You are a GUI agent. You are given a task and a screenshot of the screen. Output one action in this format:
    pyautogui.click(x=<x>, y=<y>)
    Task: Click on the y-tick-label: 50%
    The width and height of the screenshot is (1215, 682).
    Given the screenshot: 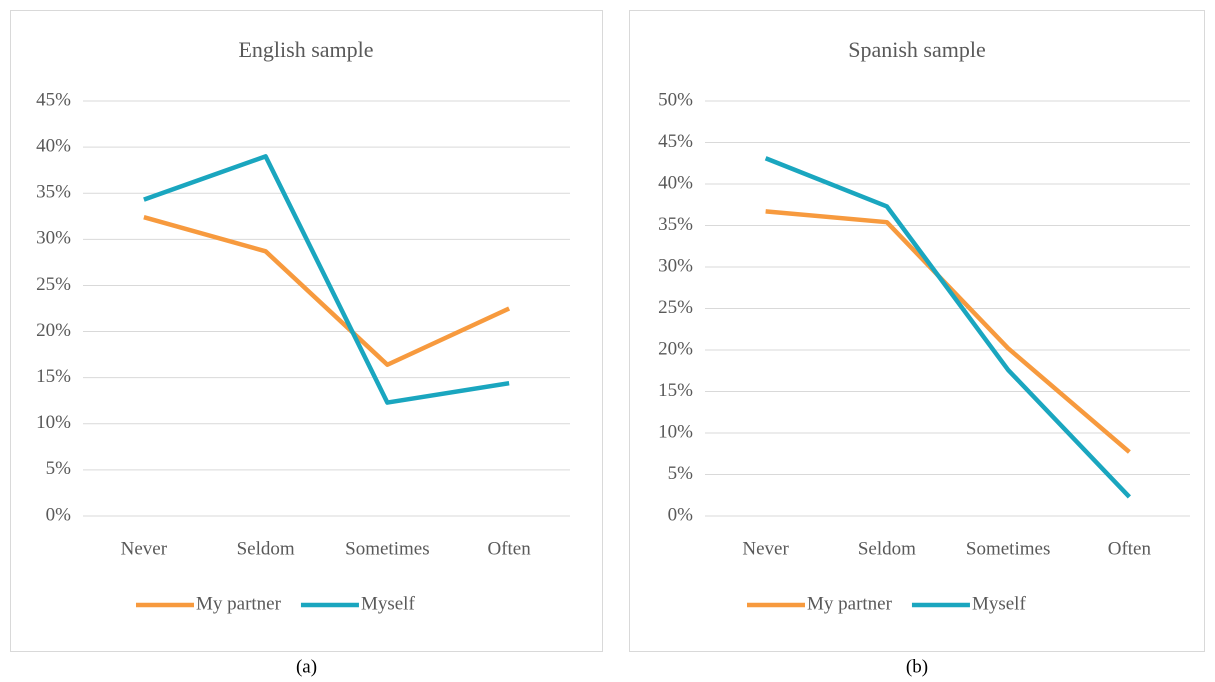 What is the action you would take?
    pyautogui.click(x=675, y=99)
    